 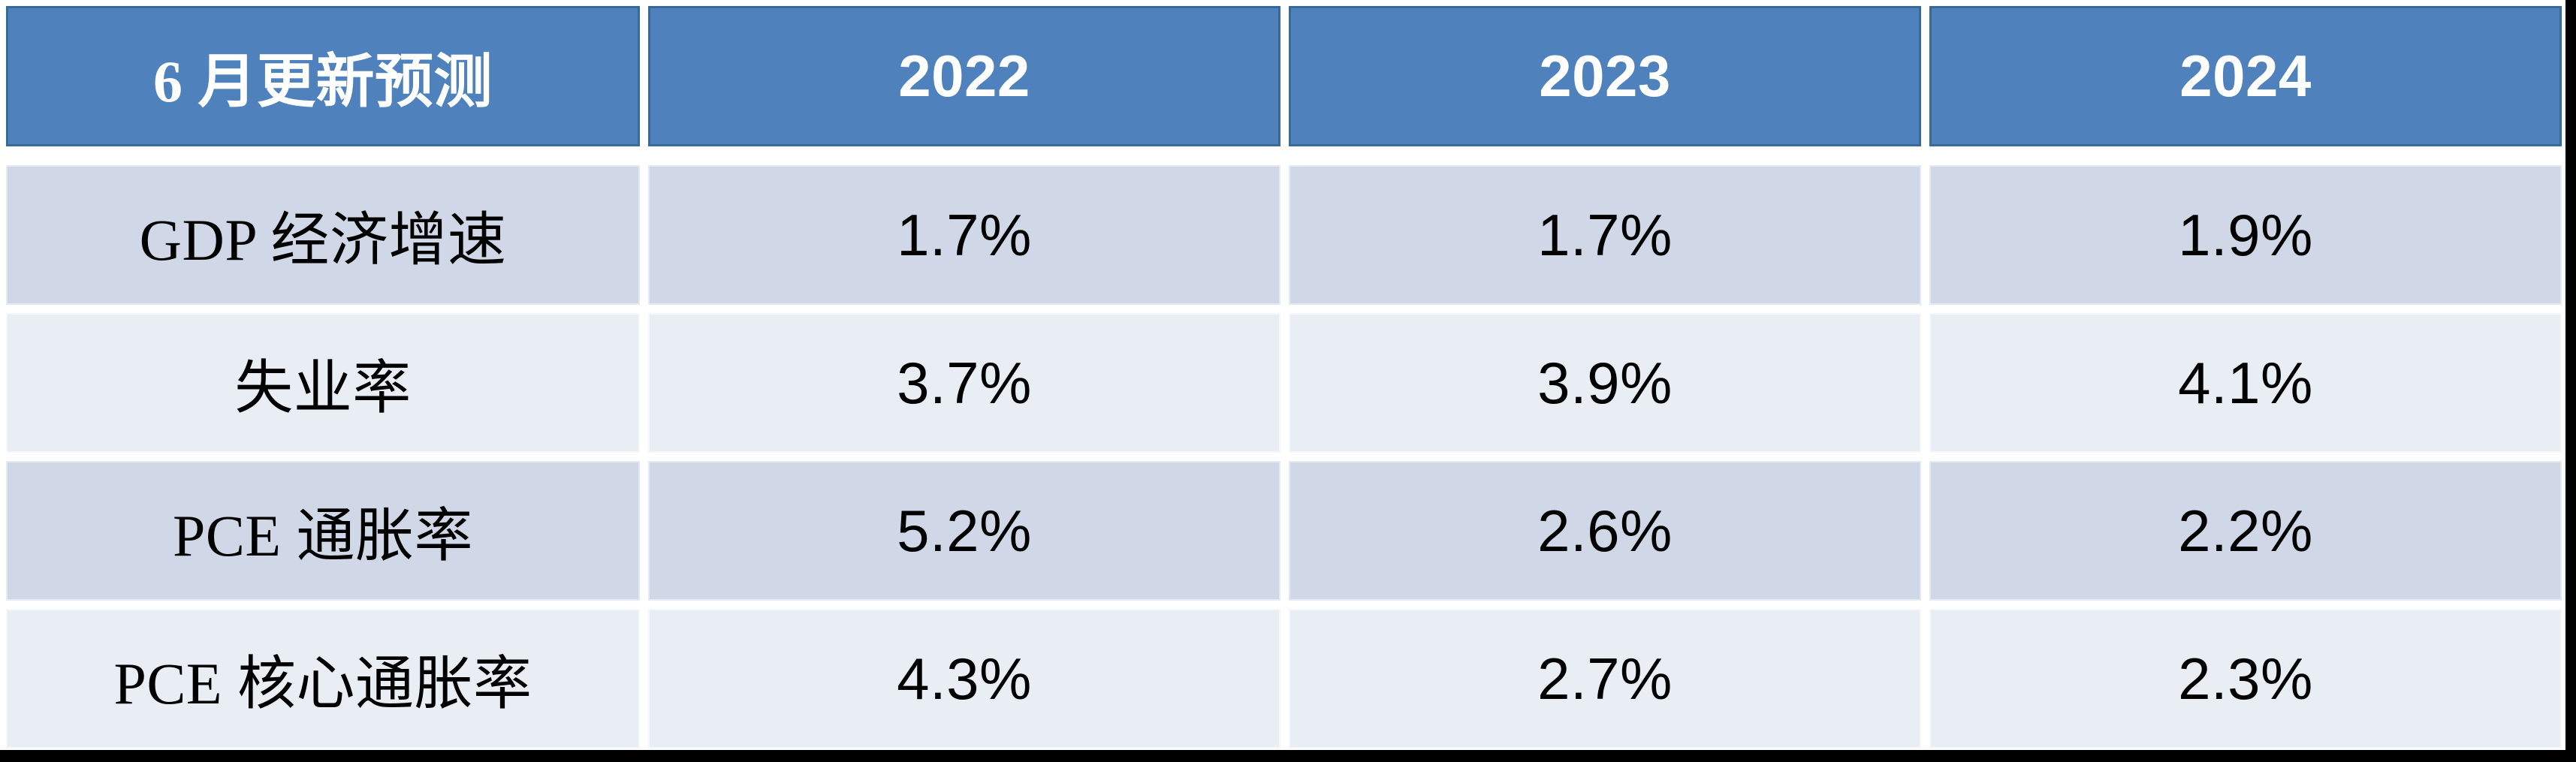 What do you see at coordinates (2245, 76) in the screenshot?
I see `column-header-2024: 2024` at bounding box center [2245, 76].